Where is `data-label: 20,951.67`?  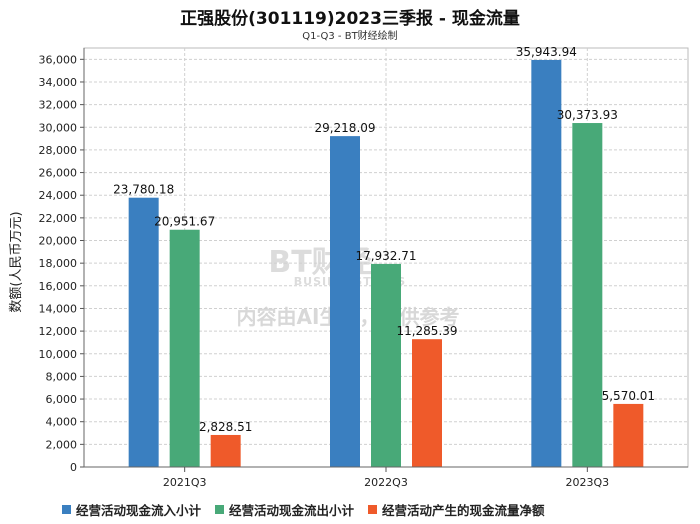
data-label: 20,951.67 is located at coordinates (184, 222).